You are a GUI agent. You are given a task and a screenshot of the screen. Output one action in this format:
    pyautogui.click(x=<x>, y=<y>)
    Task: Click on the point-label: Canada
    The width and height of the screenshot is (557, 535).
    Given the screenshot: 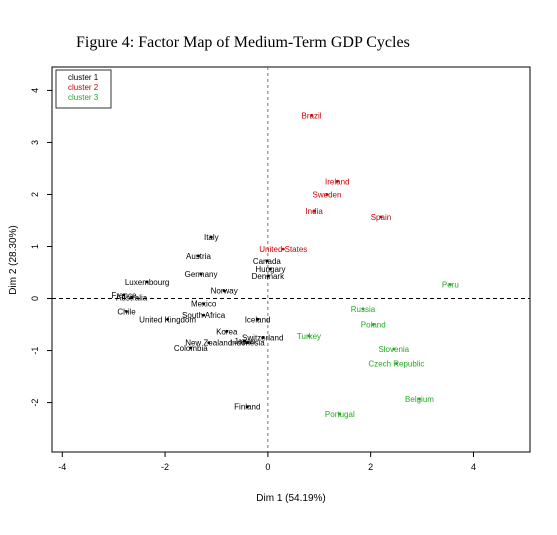 What is the action you would take?
    pyautogui.click(x=267, y=261)
    